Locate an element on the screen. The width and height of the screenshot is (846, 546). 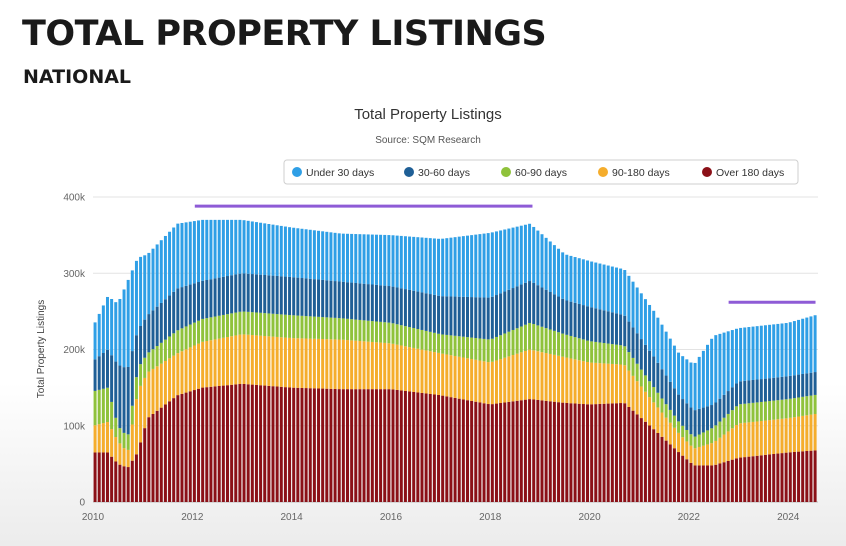
x-tick-label: 2010 is located at coordinates (93, 517).